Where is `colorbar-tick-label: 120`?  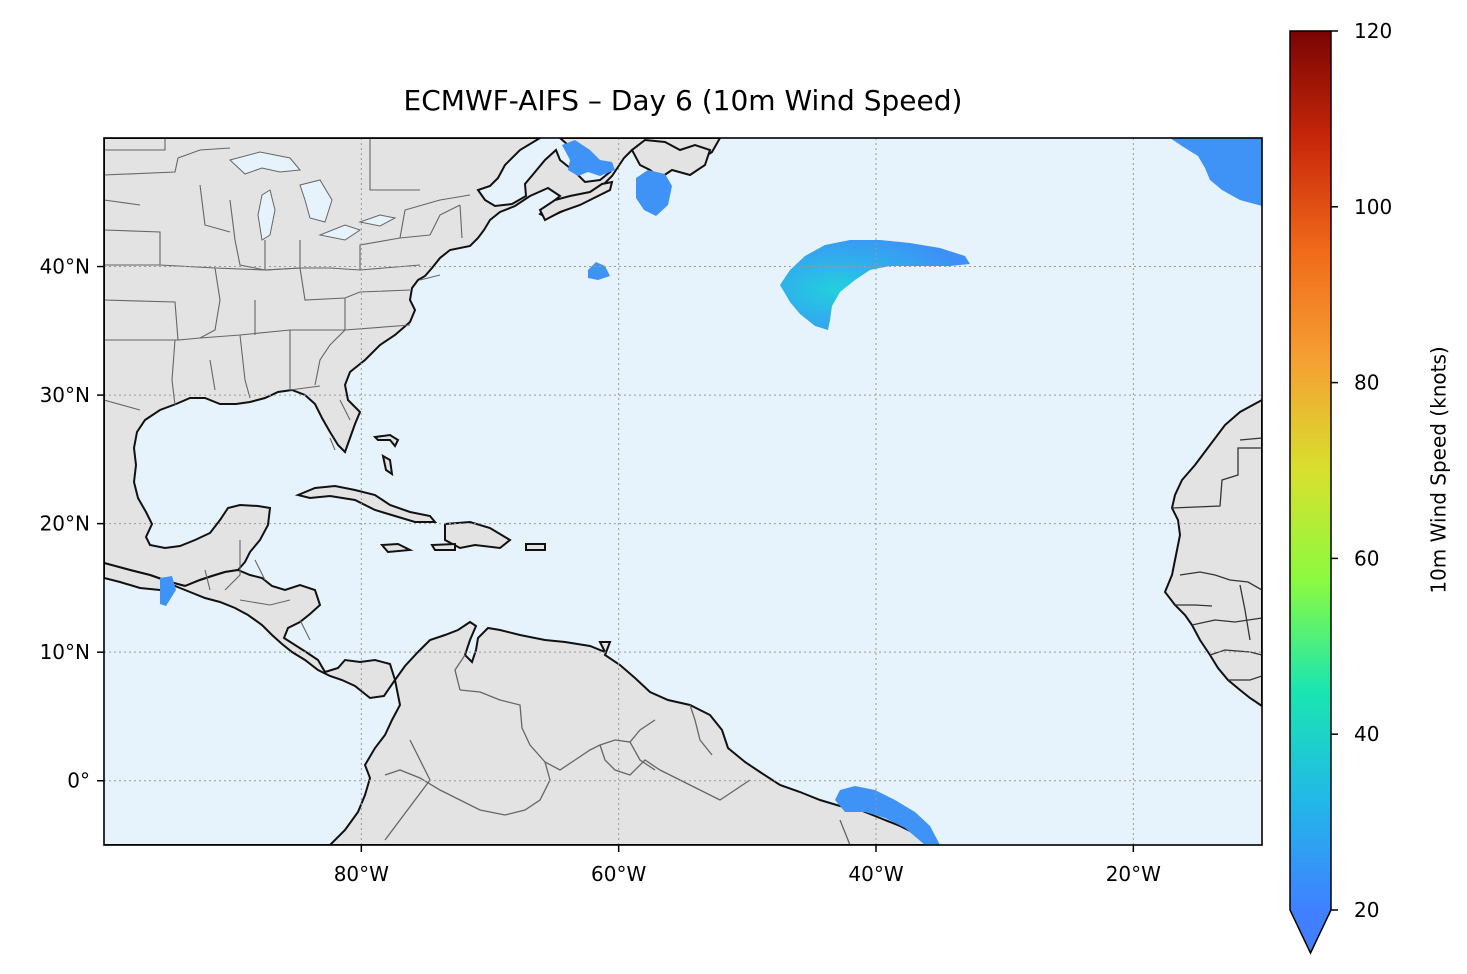
colorbar-tick-label: 120 is located at coordinates (1373, 31).